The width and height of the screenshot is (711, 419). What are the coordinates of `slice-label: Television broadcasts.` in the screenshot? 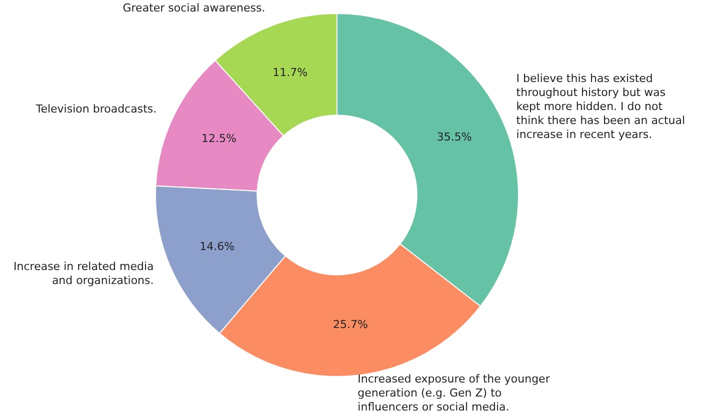 It's located at (95, 109).